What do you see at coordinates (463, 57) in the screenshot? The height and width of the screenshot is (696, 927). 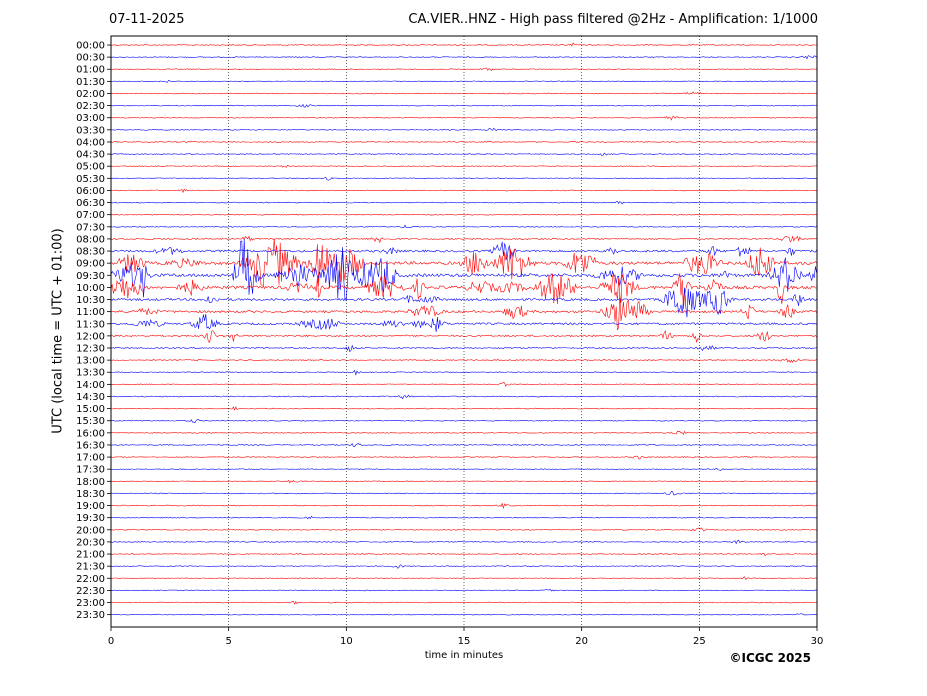 I see `trace-row-00:30` at bounding box center [463, 57].